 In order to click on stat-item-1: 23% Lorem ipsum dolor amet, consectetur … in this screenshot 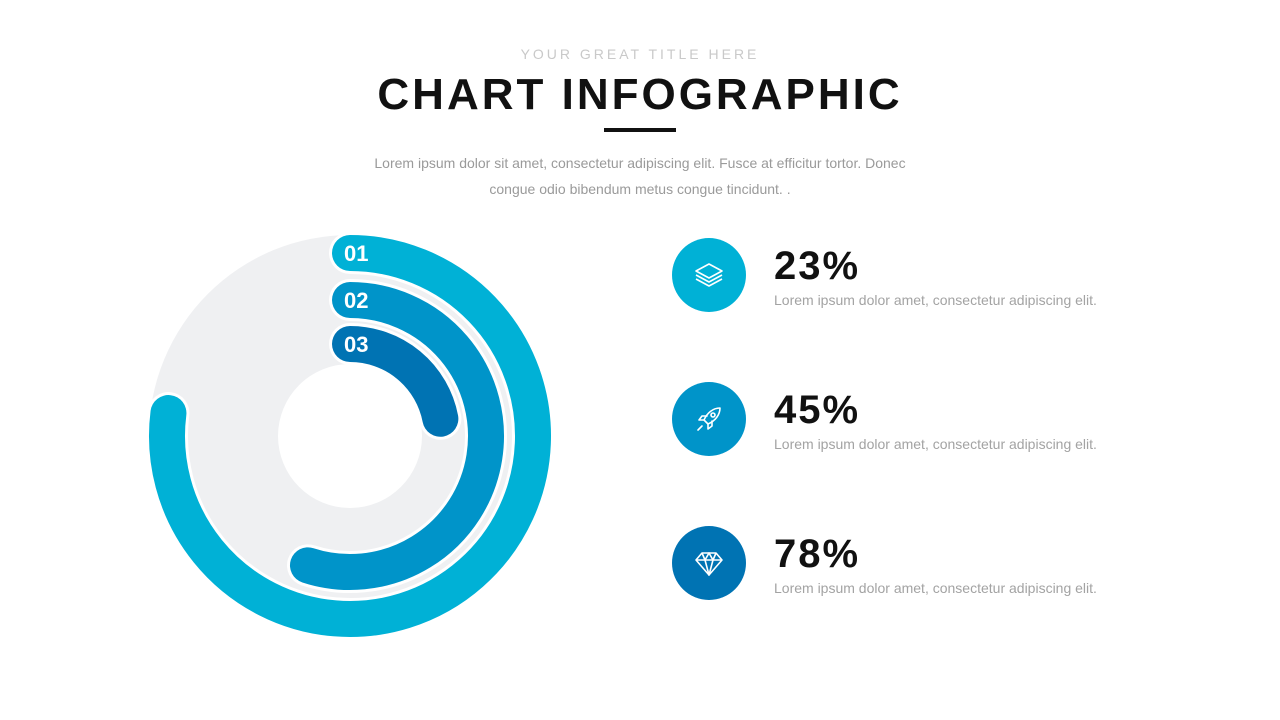, I will do `click(952, 275)`.